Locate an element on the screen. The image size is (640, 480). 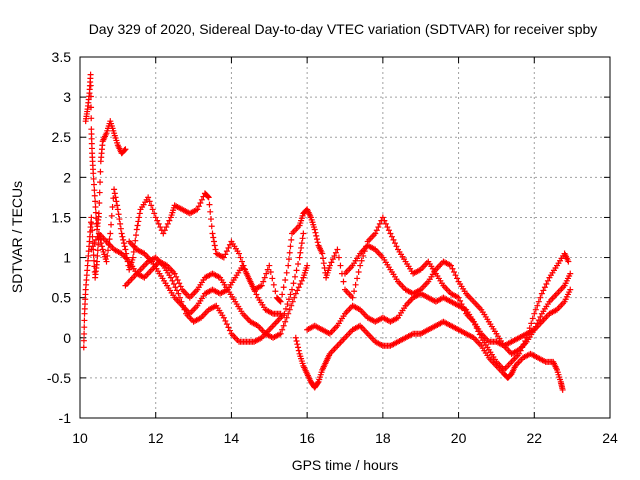
x-tick-label: 16 is located at coordinates (307, 438).